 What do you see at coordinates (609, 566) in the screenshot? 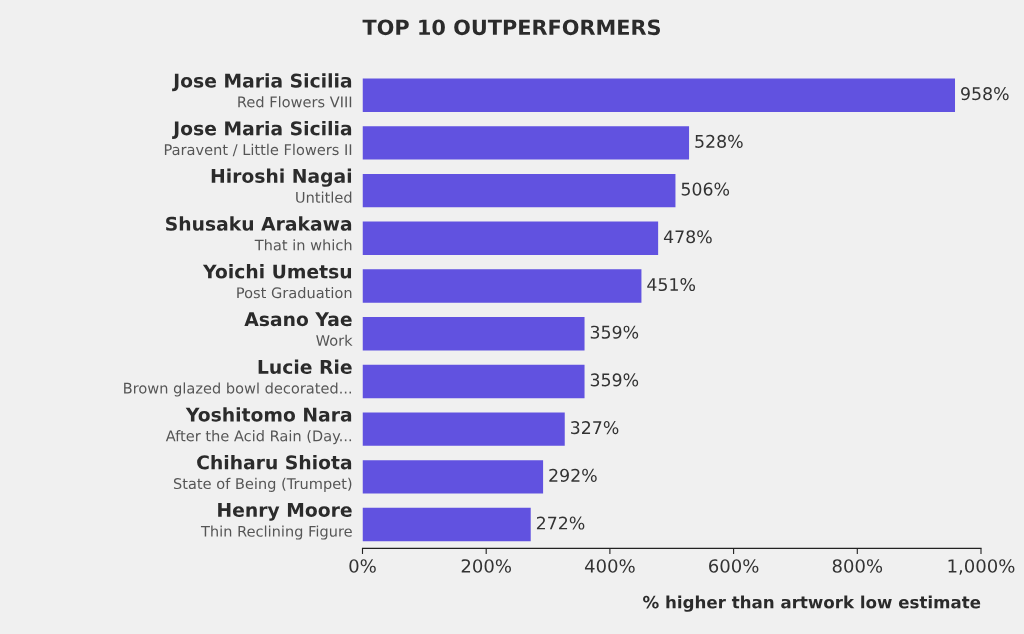
I see `x-tick-label: 400%` at bounding box center [609, 566].